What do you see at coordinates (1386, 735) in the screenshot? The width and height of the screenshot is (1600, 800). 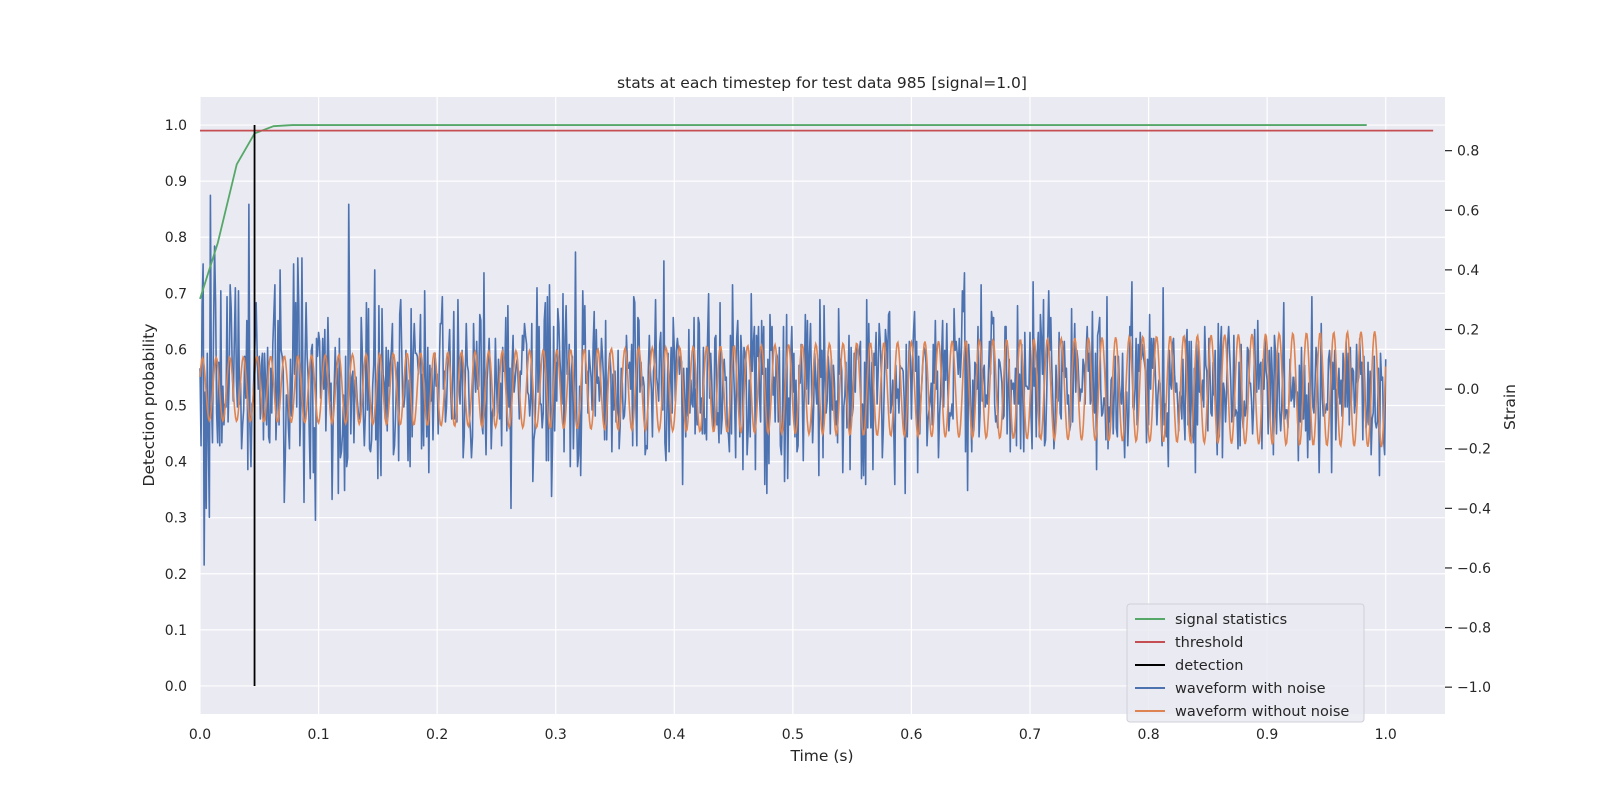 I see `x-tick-label: 1.0` at bounding box center [1386, 735].